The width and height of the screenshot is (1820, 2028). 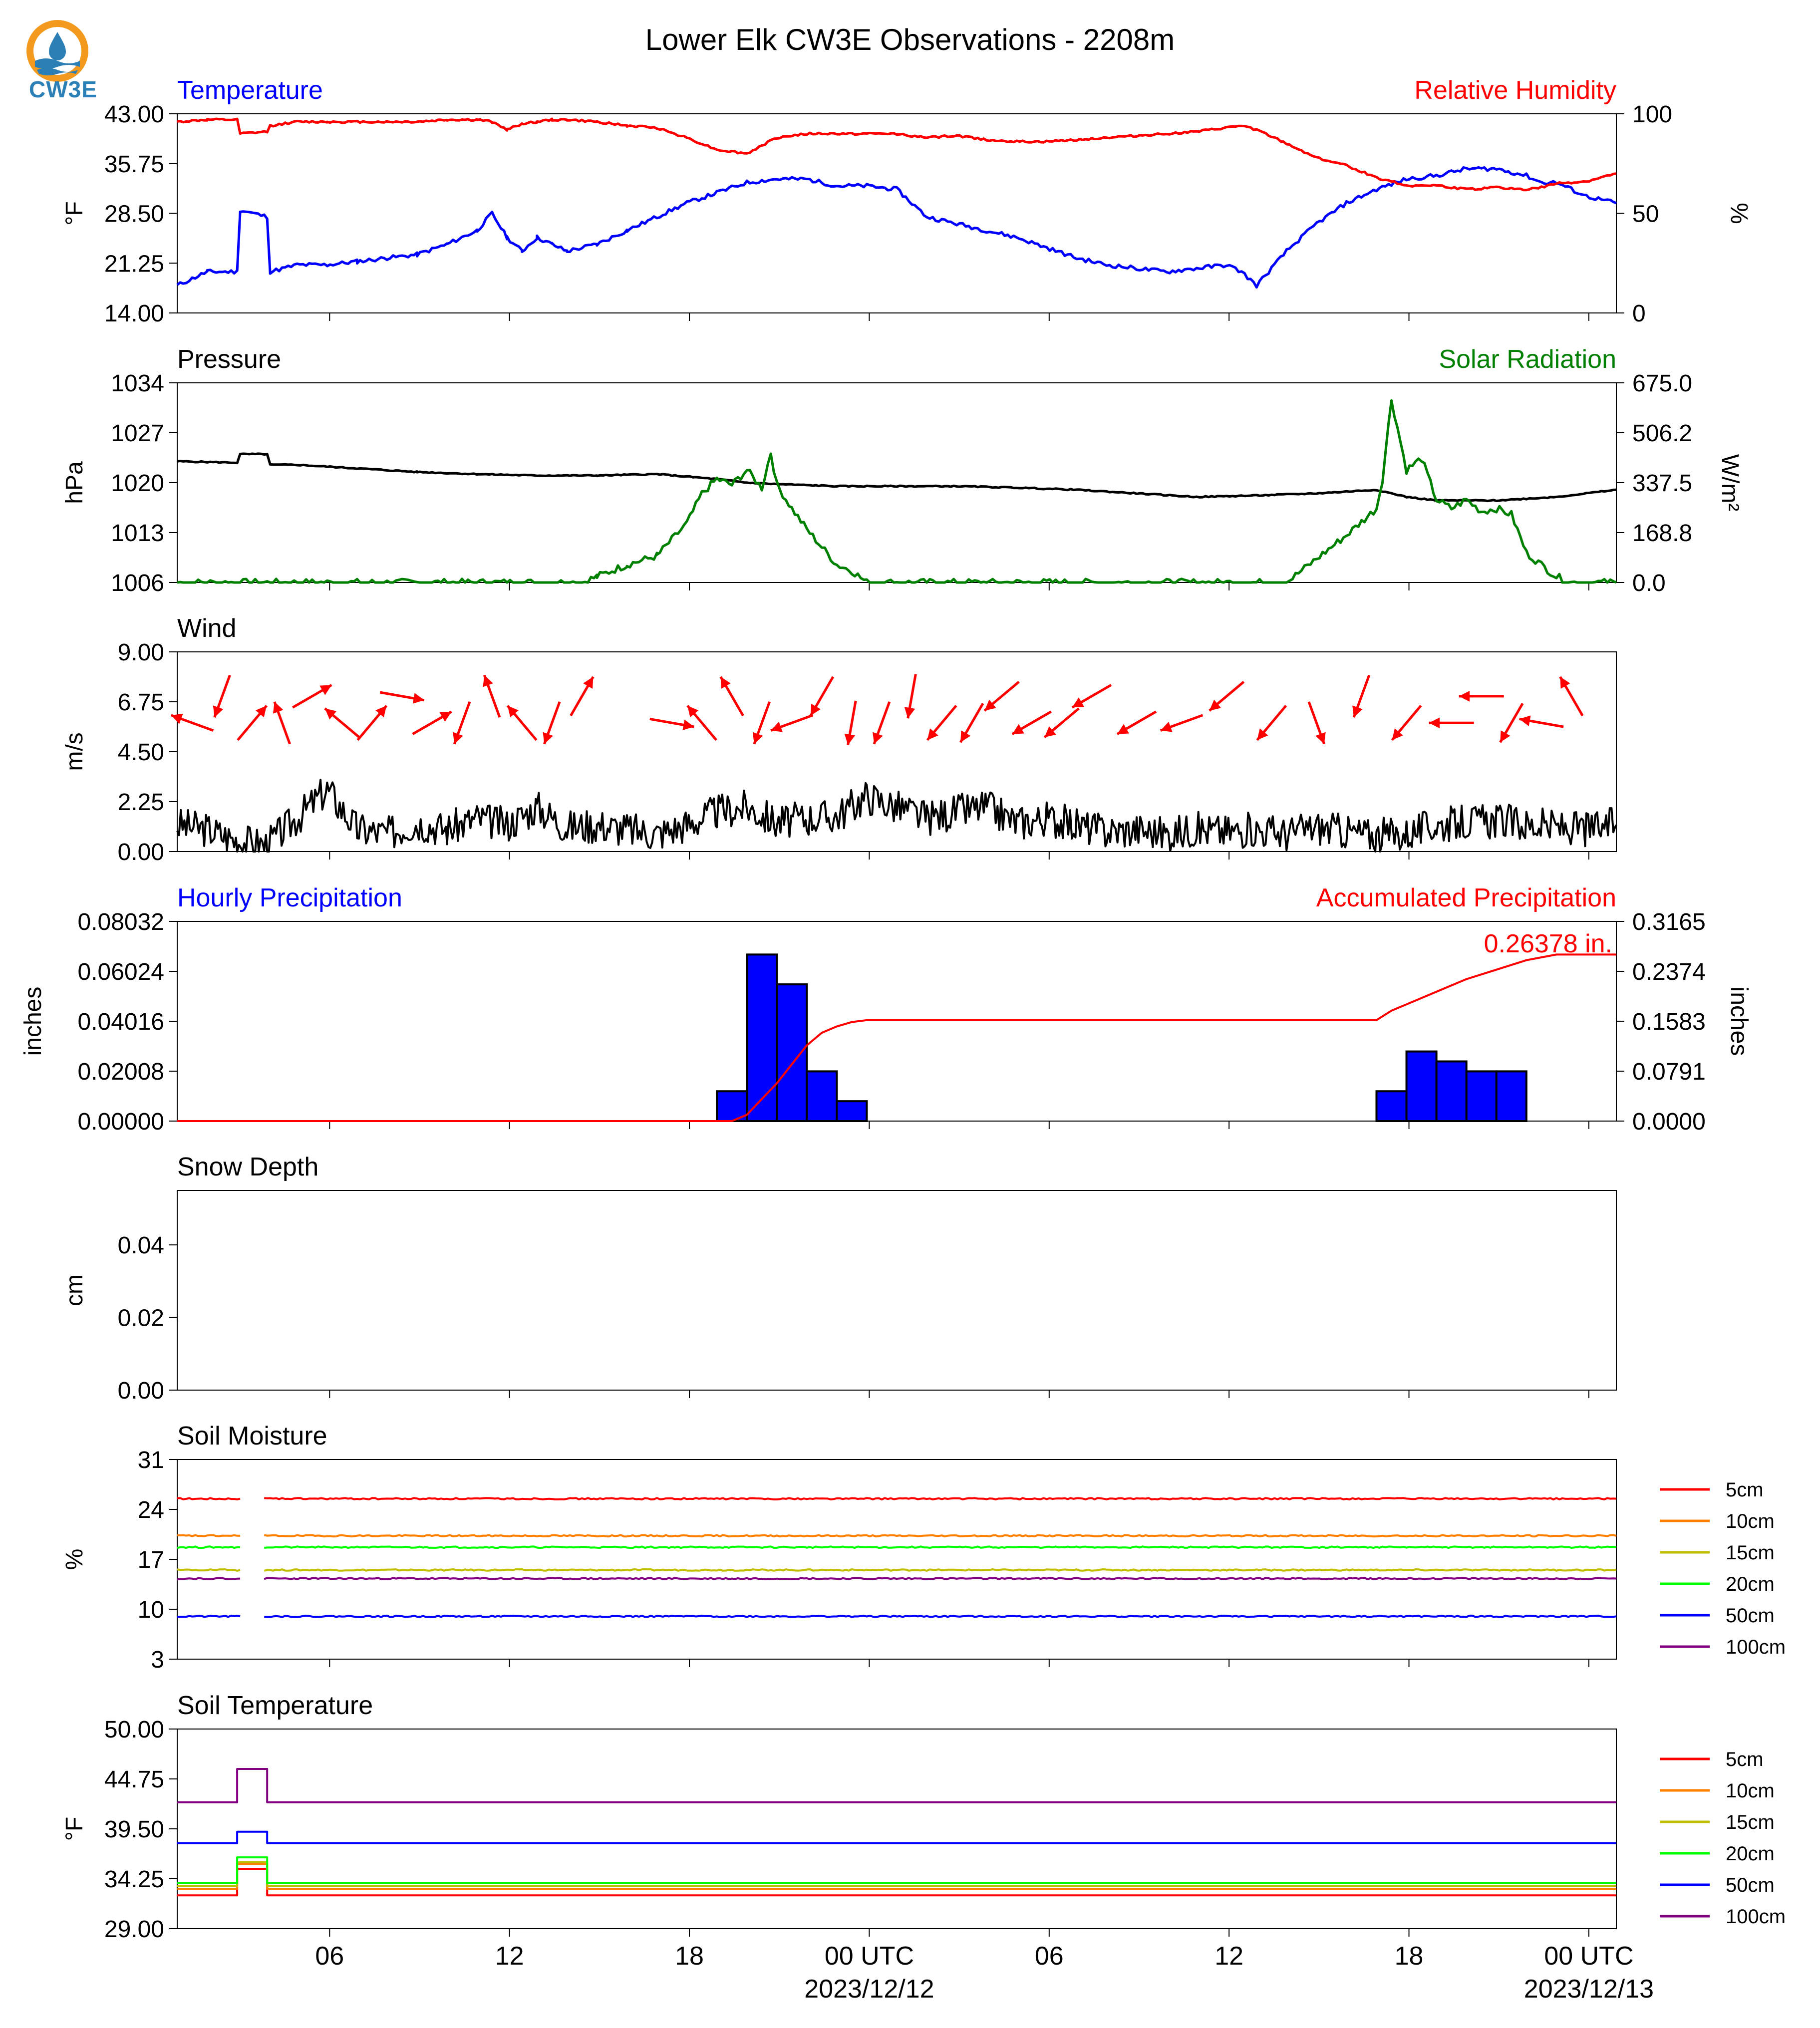 What do you see at coordinates (1669, 1072) in the screenshot?
I see `y-tick-label-right: 0.0791` at bounding box center [1669, 1072].